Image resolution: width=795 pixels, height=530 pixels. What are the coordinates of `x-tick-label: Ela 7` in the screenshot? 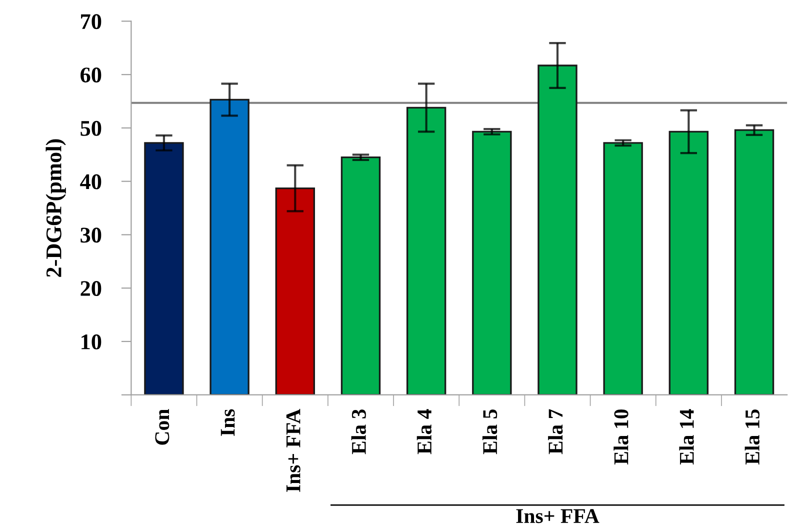 It's located at (555, 431).